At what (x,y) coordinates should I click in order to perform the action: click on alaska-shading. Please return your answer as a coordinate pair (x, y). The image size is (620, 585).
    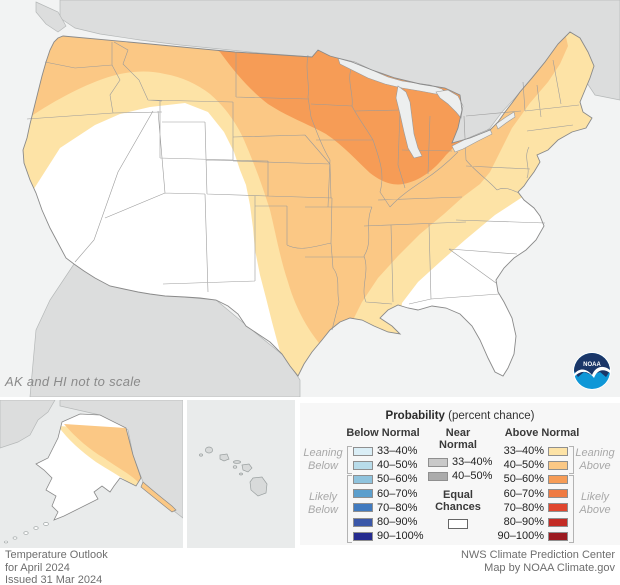
    Looking at the image, I should click on (99, 457).